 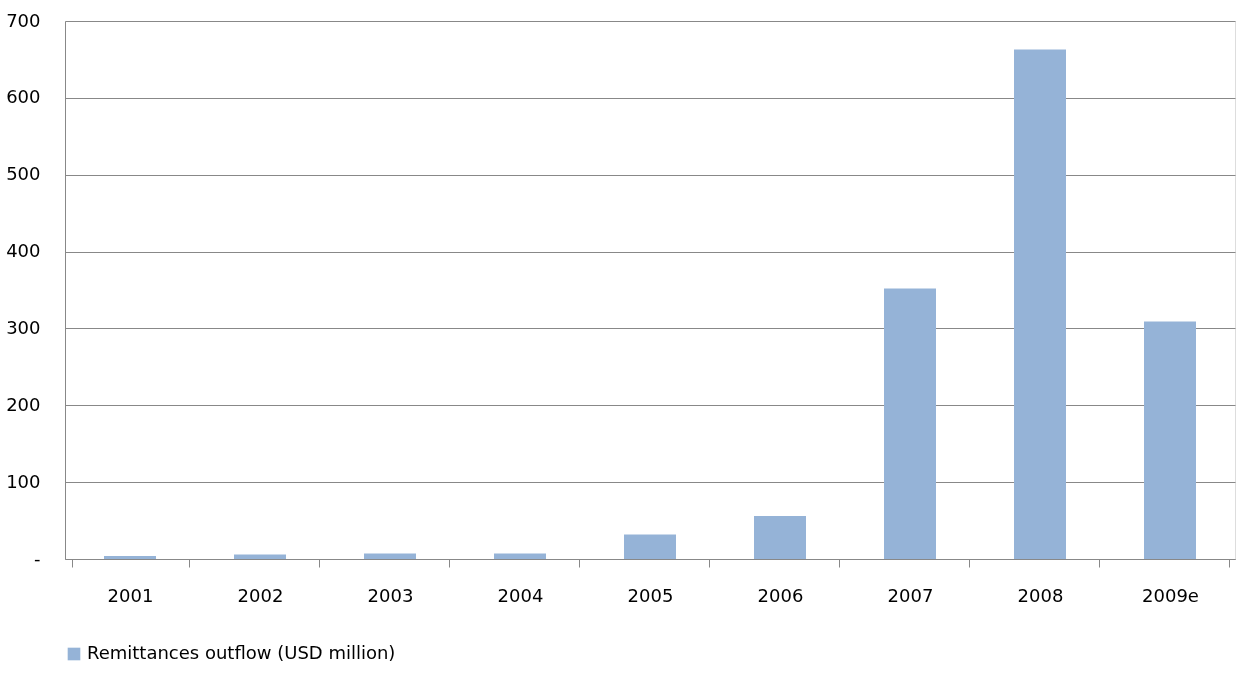 I want to click on x-tick-label: 2007, so click(x=910, y=595).